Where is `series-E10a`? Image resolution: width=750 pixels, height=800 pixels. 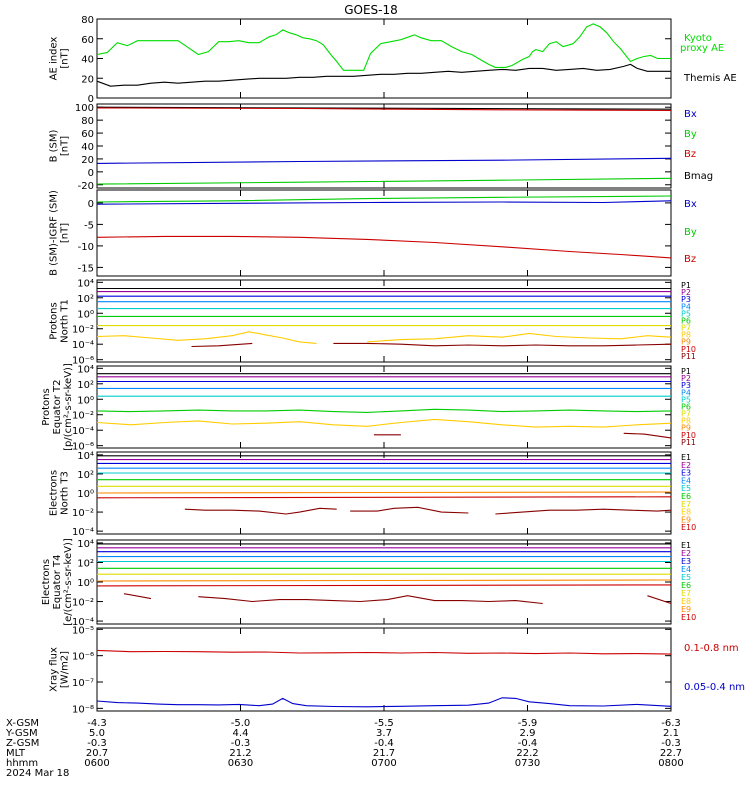
series-E10a is located at coordinates (260, 511).